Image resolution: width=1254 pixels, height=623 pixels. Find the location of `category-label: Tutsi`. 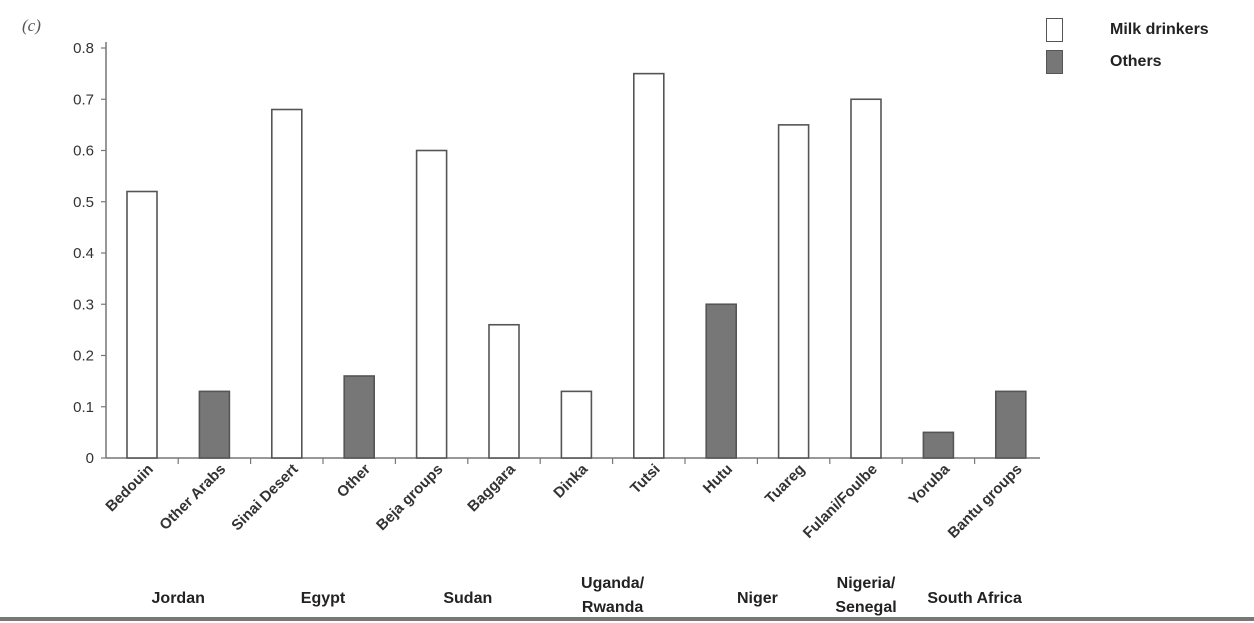

category-label: Tutsi is located at coordinates (645, 479).